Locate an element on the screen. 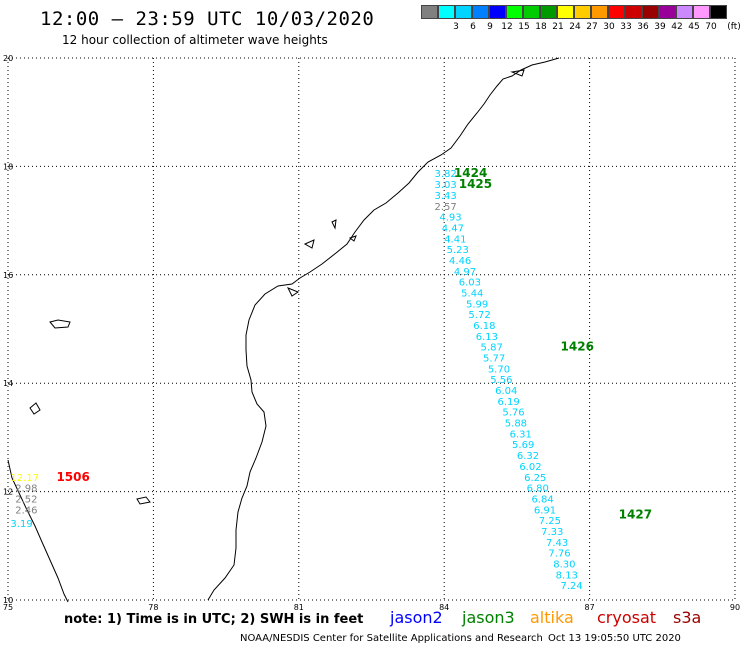 This screenshot has width=740, height=650. wave-height-value: 12.17 is located at coordinates (24, 478).